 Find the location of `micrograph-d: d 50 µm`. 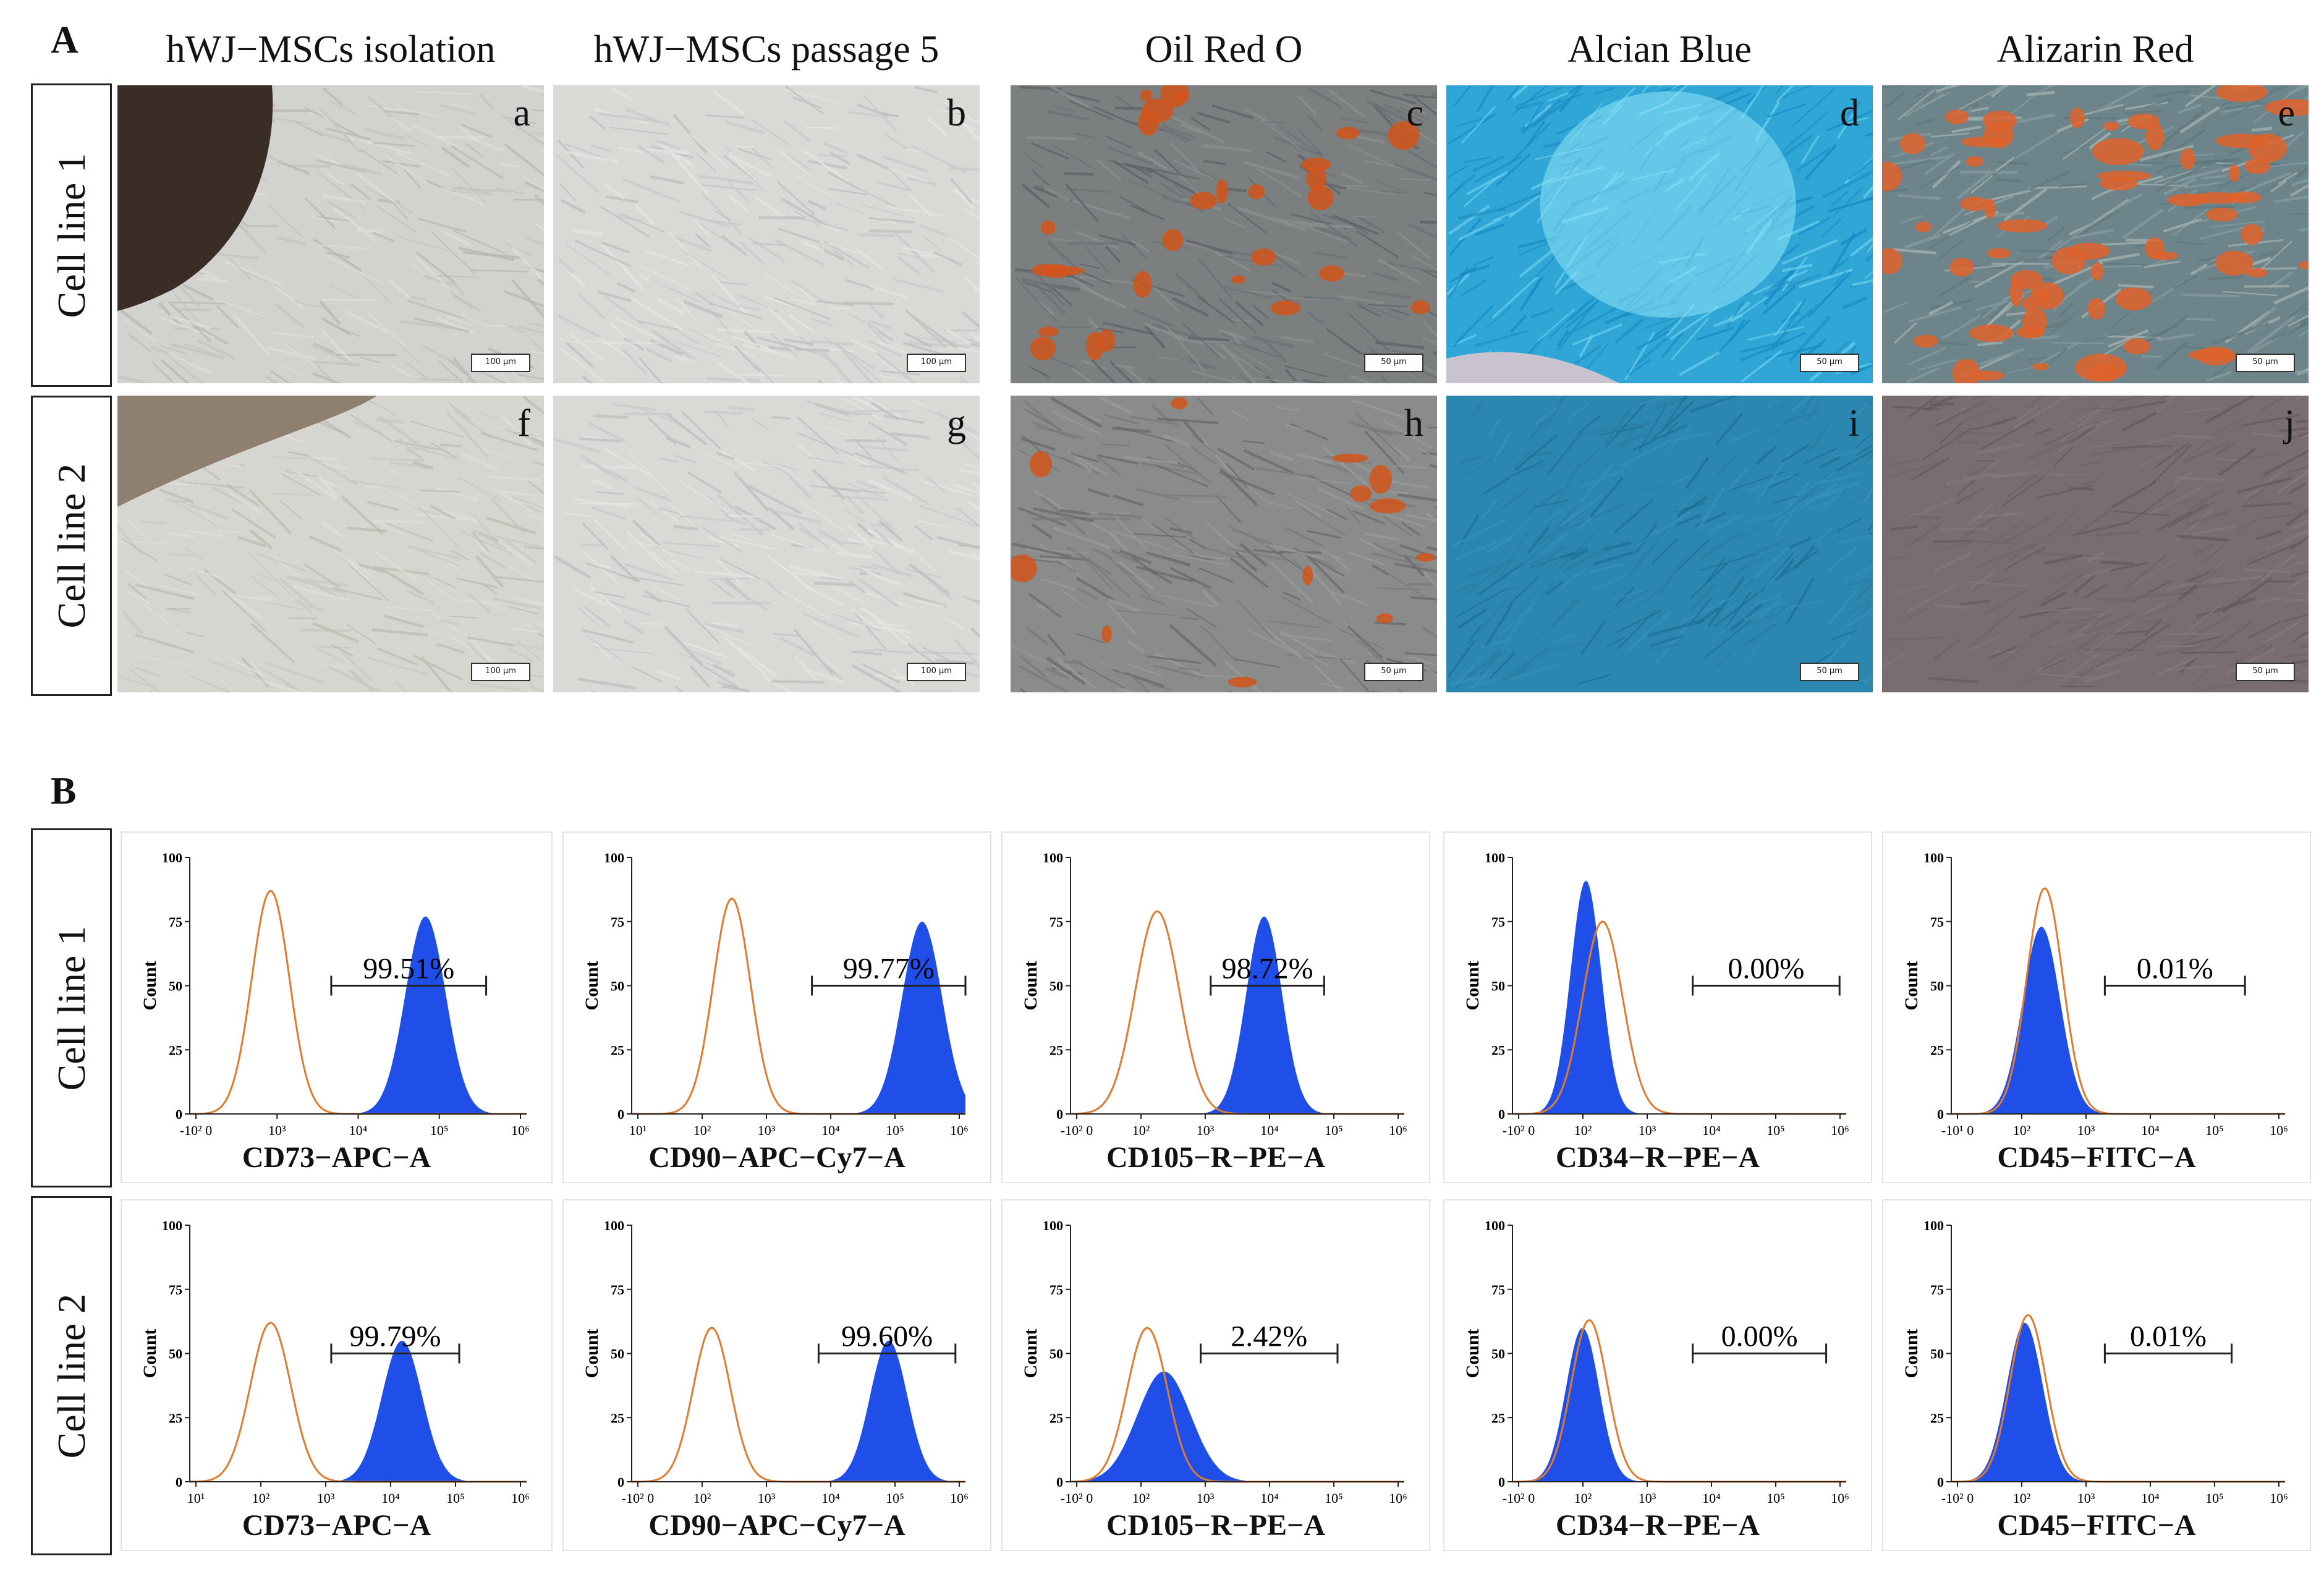

micrograph-d: d 50 µm is located at coordinates (1660, 234).